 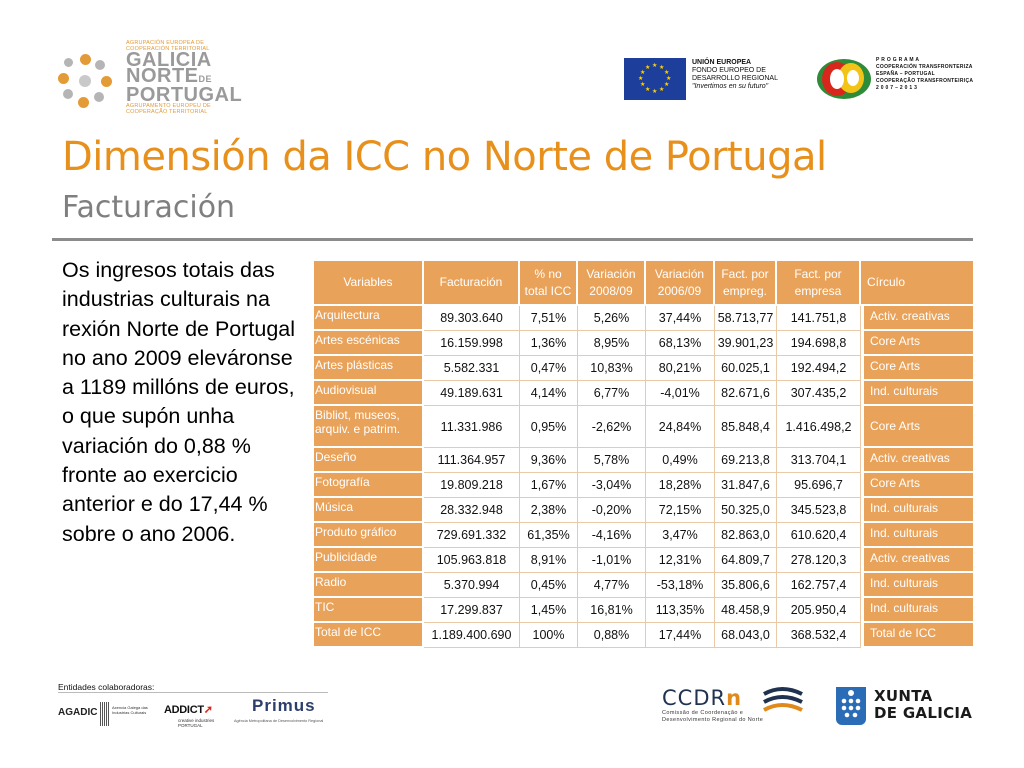 What do you see at coordinates (746, 283) in the screenshot?
I see `col-header-fact-empreg: Fact. por empreg.` at bounding box center [746, 283].